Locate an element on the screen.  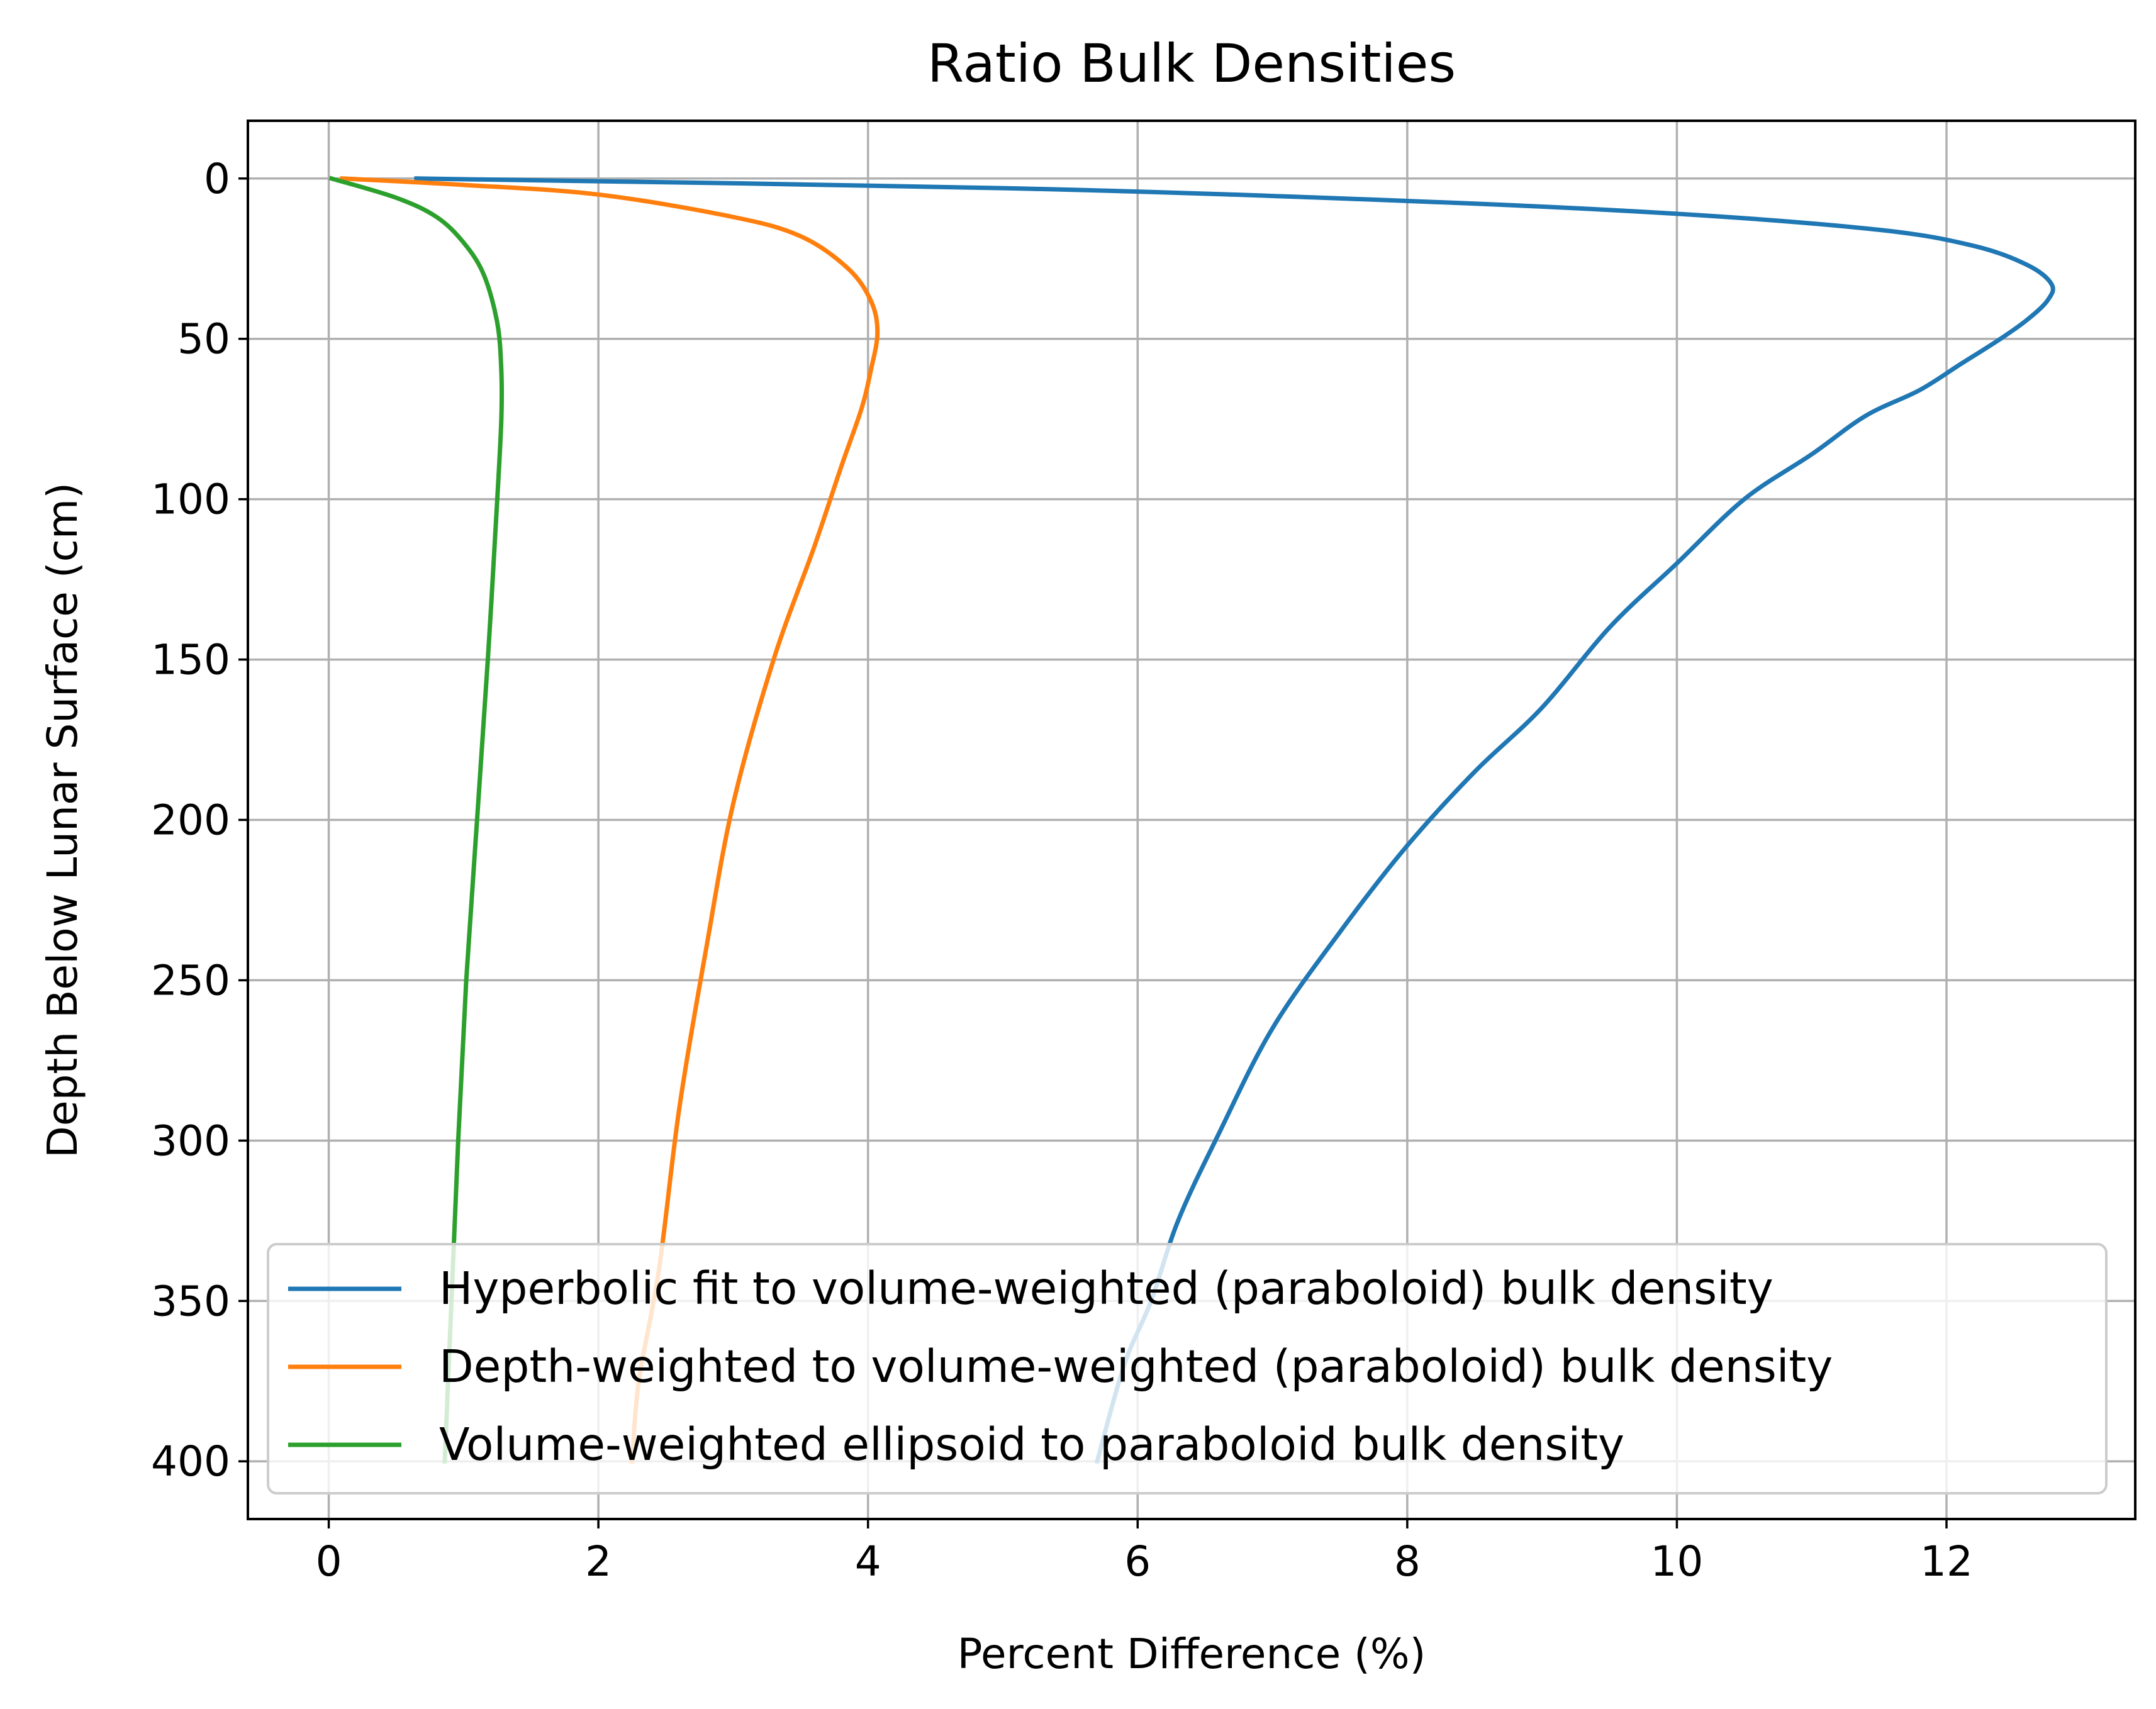
y-tick-label: 350 is located at coordinates (190, 1301).